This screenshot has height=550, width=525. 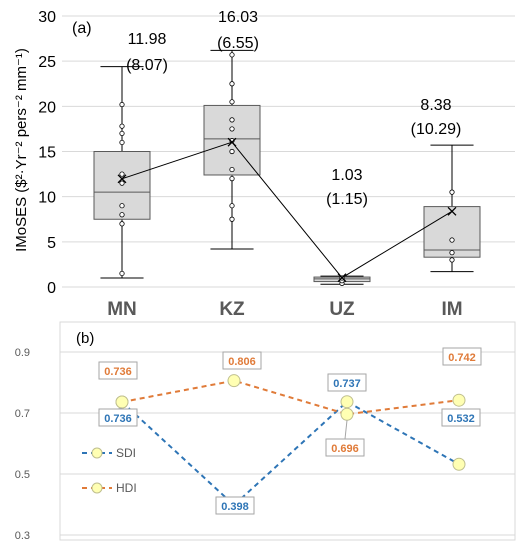 I want to click on y-tick-label: 0.9, so click(x=22, y=353).